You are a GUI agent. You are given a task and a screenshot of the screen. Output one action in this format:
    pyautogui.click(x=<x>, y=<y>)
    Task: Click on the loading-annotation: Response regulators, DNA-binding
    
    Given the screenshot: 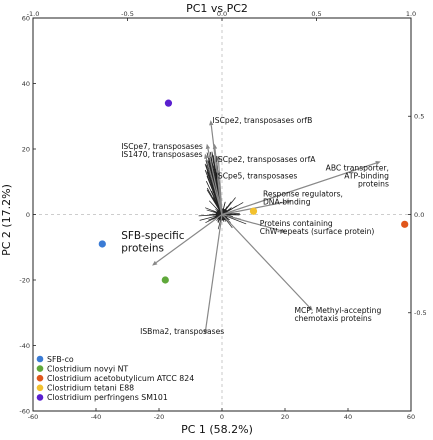 What is the action you would take?
    pyautogui.click(x=303, y=197)
    